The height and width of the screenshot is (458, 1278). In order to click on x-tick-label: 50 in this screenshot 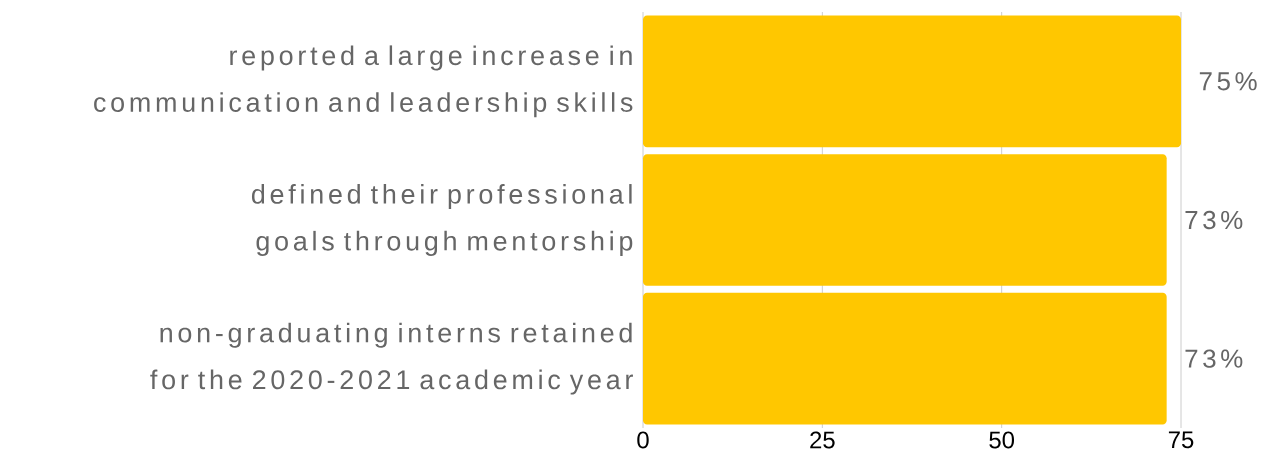, I will do `click(1002, 440)`.